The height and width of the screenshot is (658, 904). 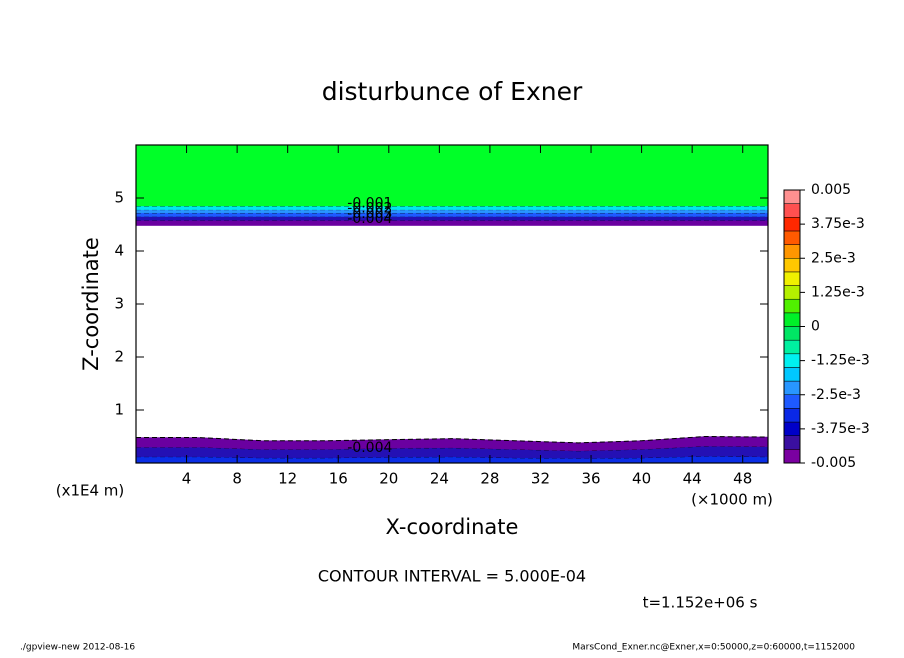 What do you see at coordinates (237, 479) in the screenshot?
I see `x-tick-label: 8` at bounding box center [237, 479].